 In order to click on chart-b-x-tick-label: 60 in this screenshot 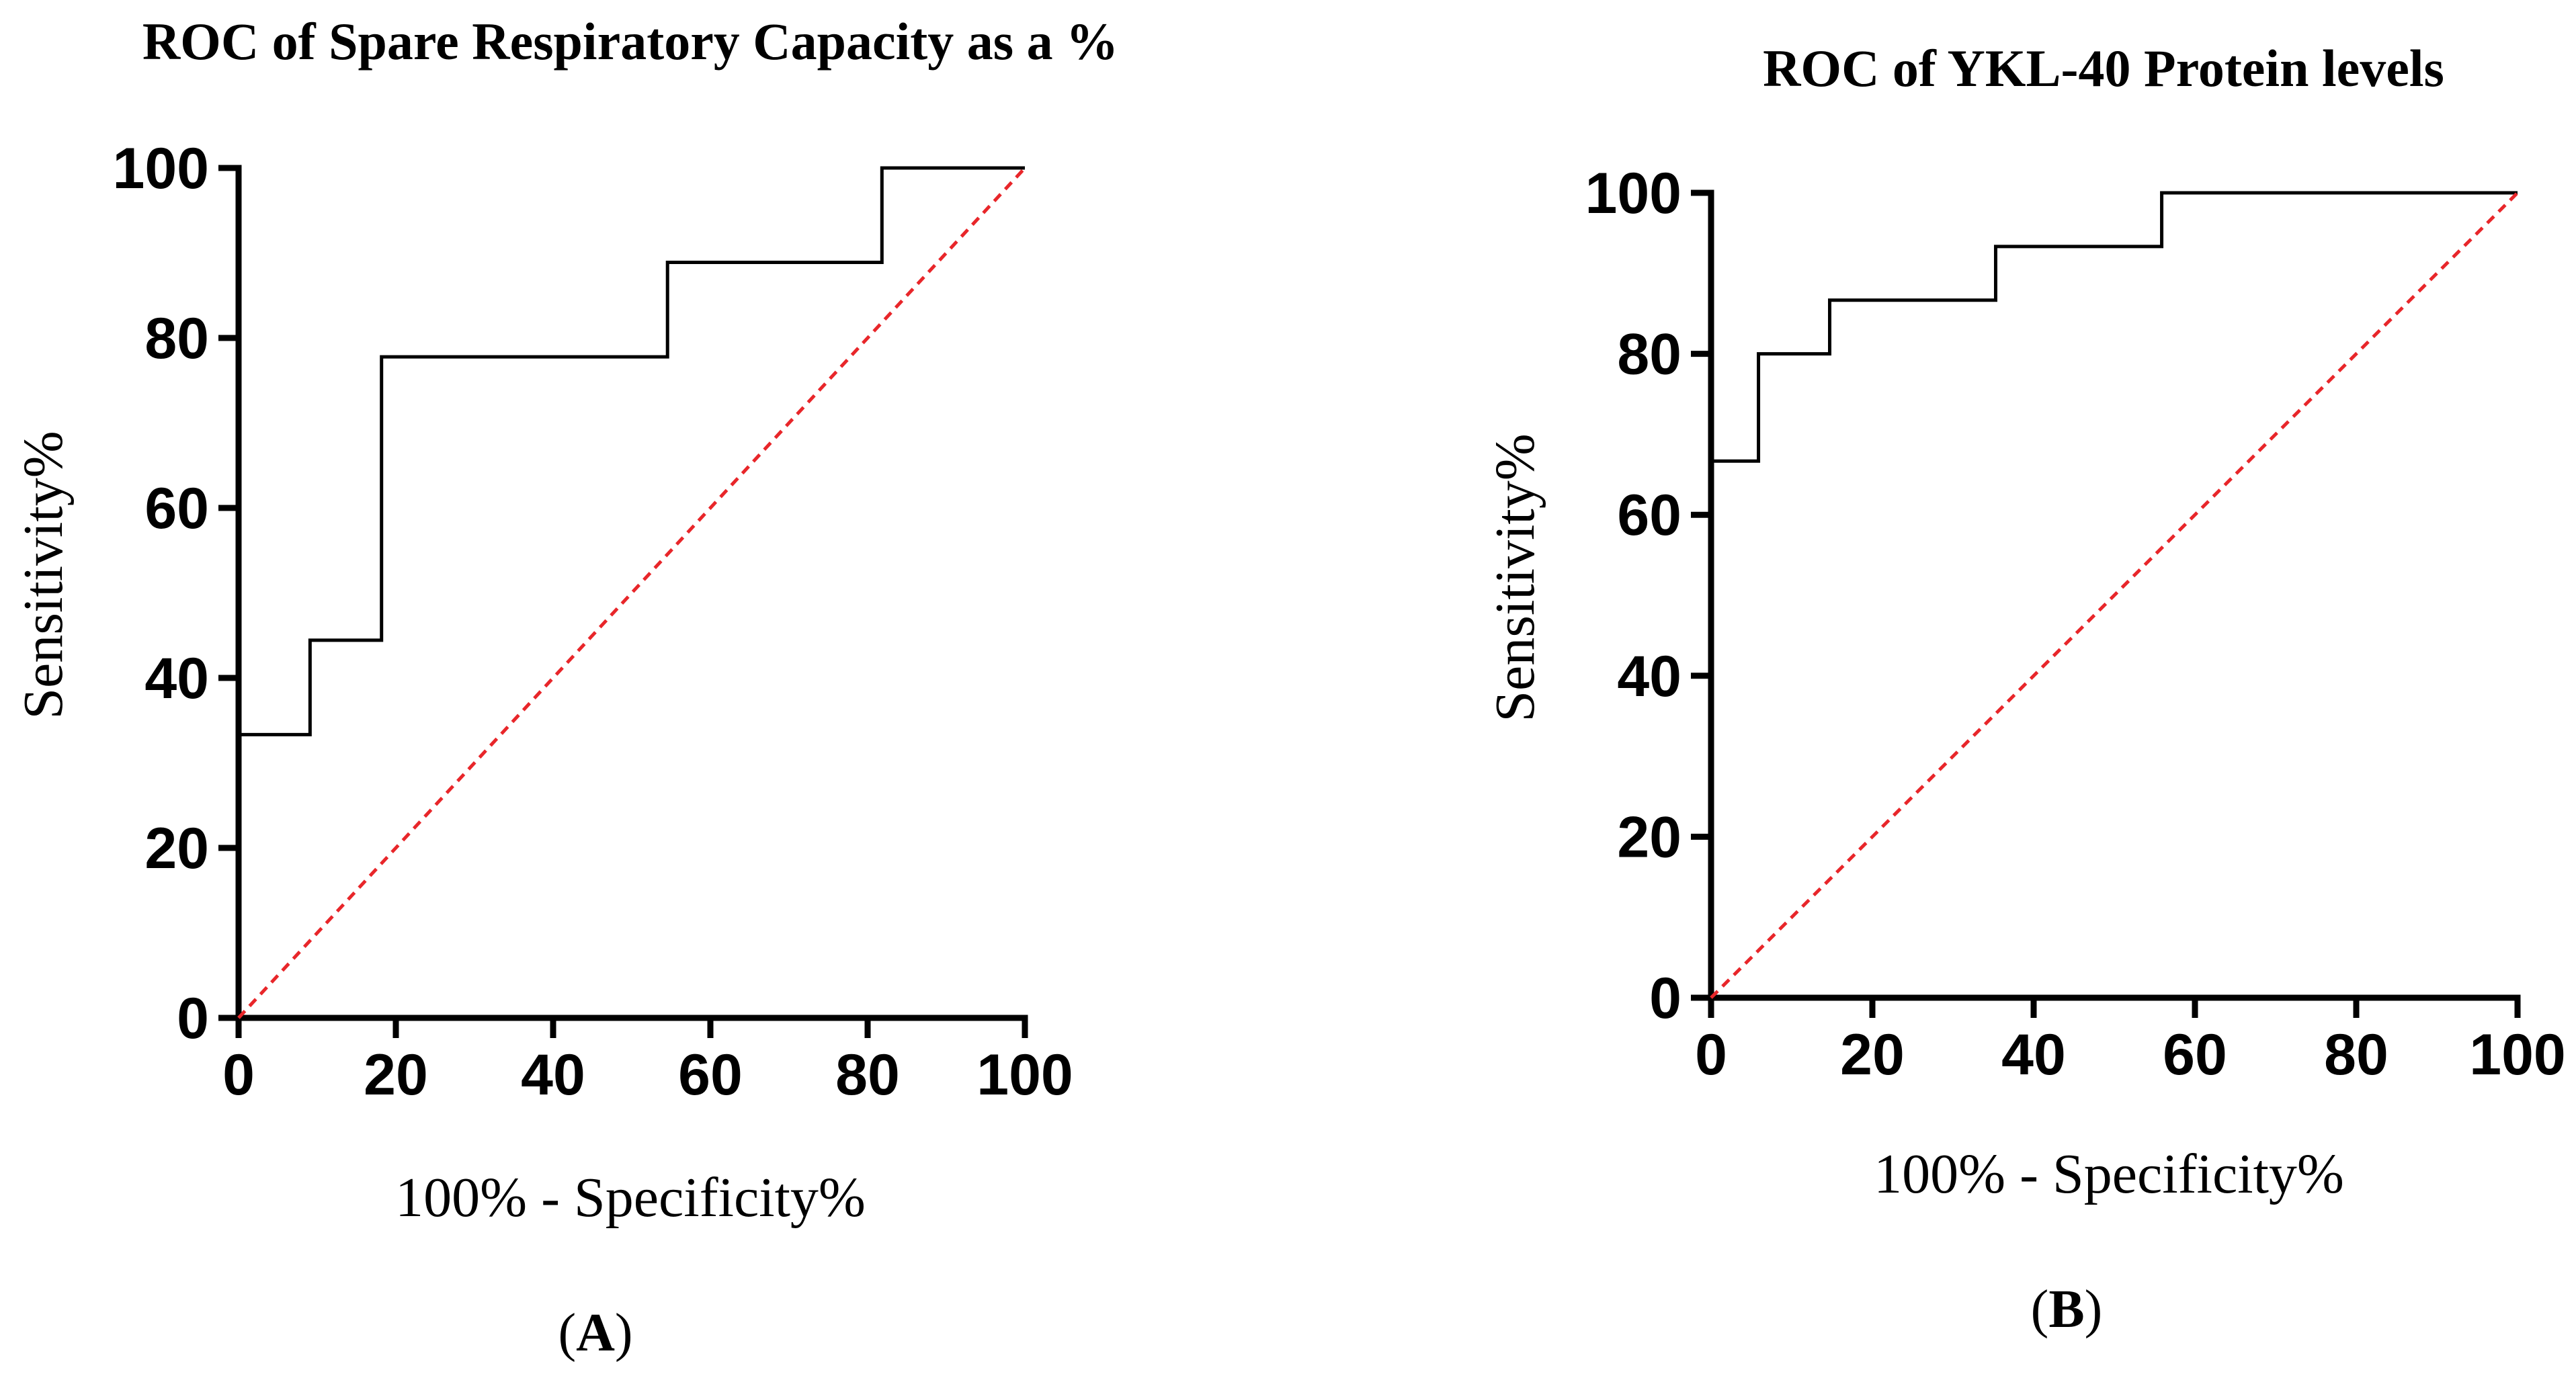, I will do `click(2195, 1055)`.